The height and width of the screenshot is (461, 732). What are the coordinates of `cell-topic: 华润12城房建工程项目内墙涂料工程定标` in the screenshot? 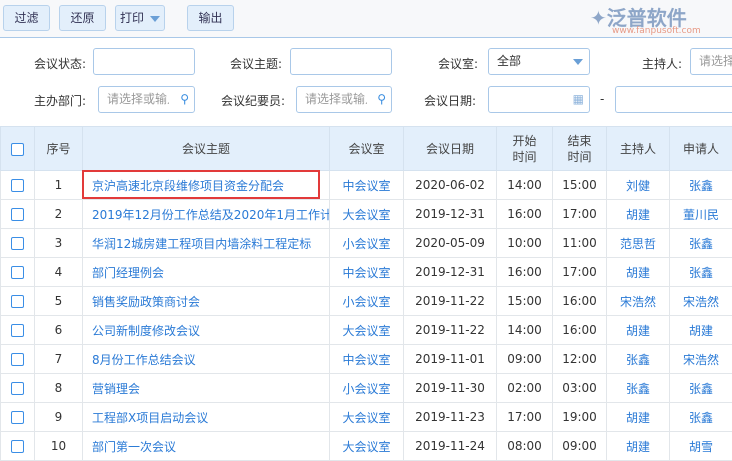 It's located at (206, 243).